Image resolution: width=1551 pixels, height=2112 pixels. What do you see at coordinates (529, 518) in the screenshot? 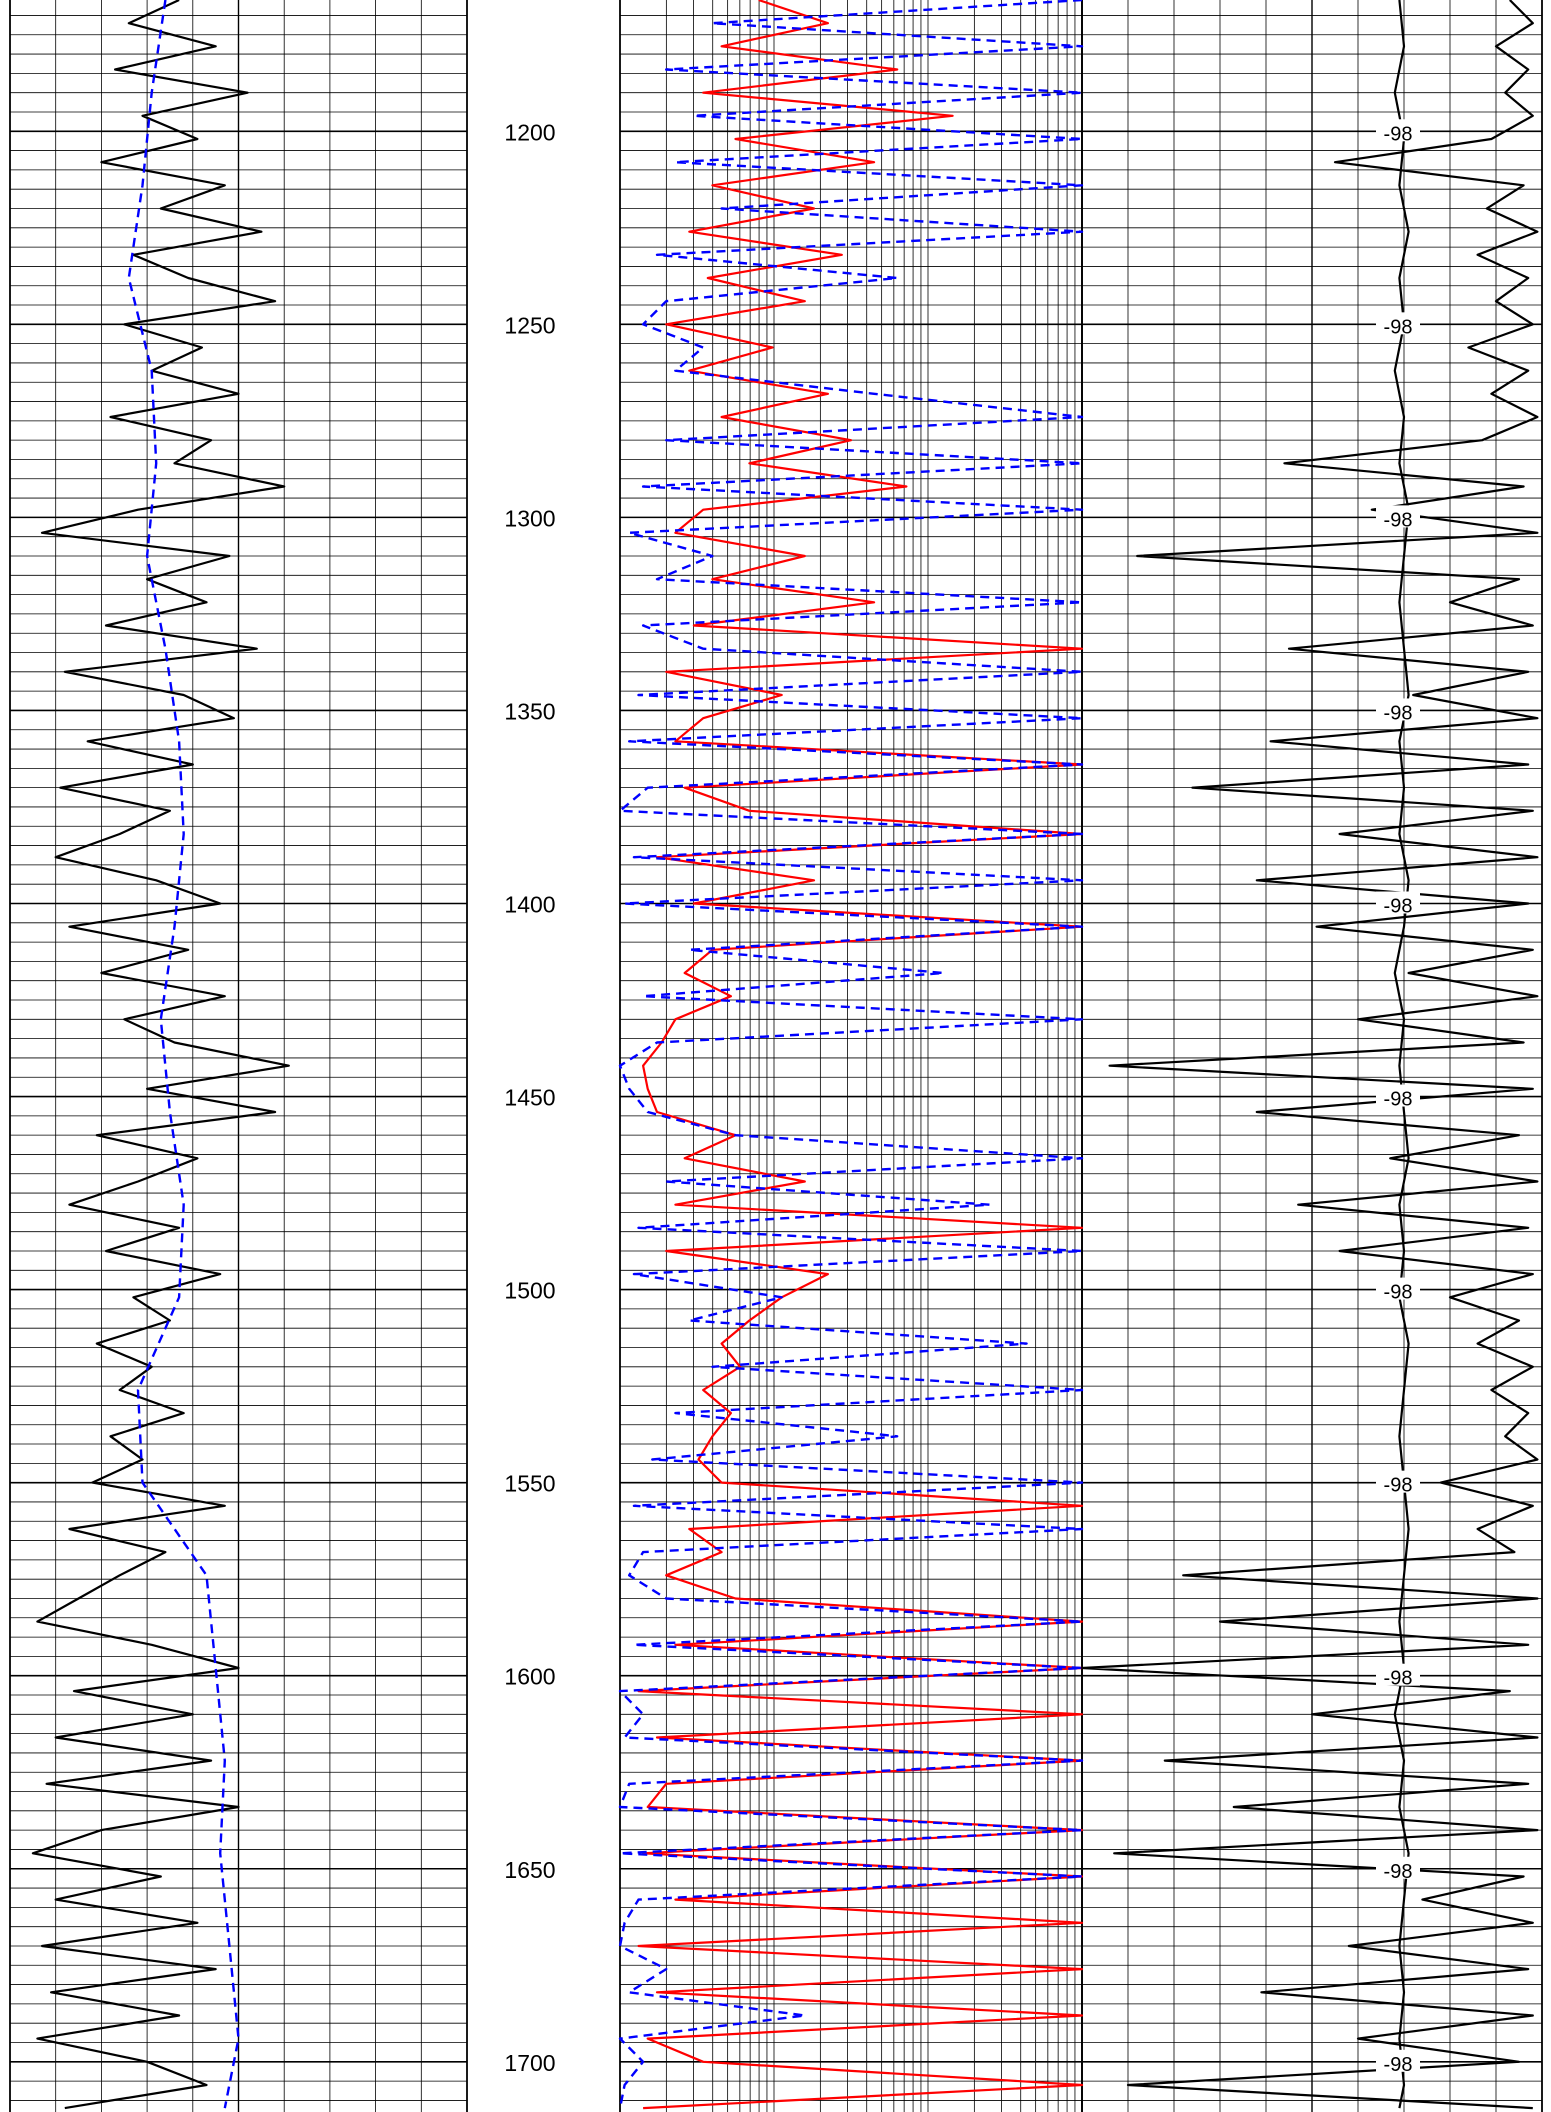
I see `depth-tick-label: 1300` at bounding box center [529, 518].